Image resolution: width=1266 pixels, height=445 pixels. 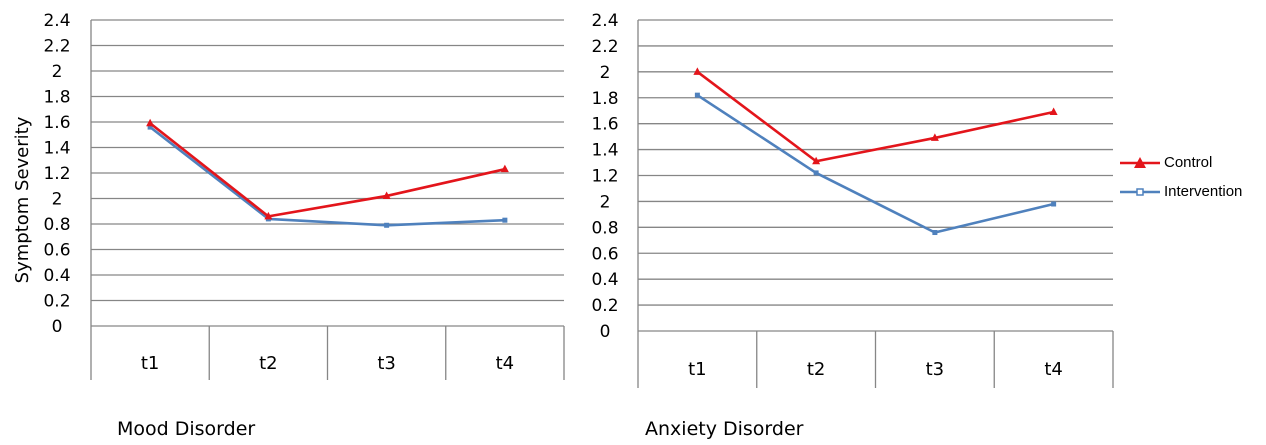 I want to click on anxiety-disorder-caption: Anxiety Disorder, so click(x=724, y=429).